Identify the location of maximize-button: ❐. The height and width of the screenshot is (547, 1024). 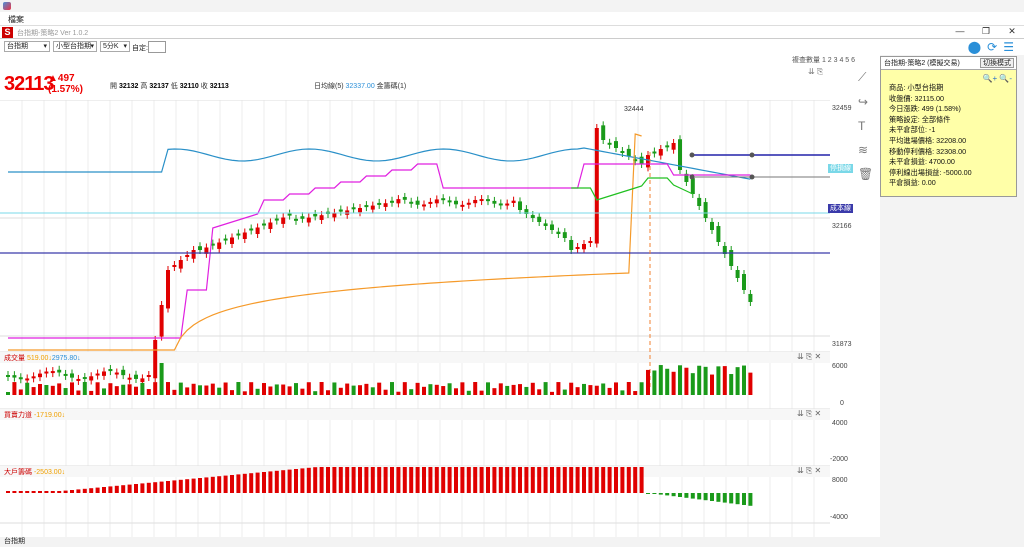
(986, 31).